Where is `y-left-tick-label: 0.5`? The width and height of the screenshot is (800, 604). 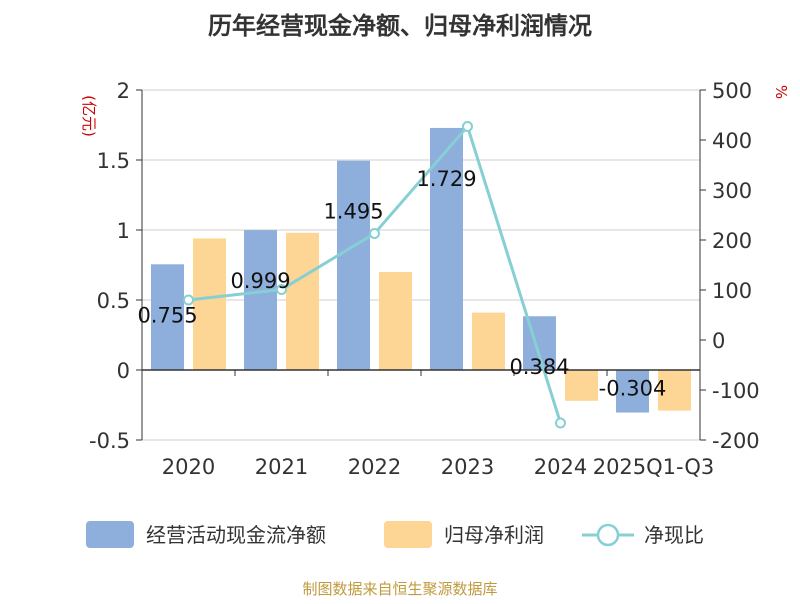 y-left-tick-label: 0.5 is located at coordinates (113, 301).